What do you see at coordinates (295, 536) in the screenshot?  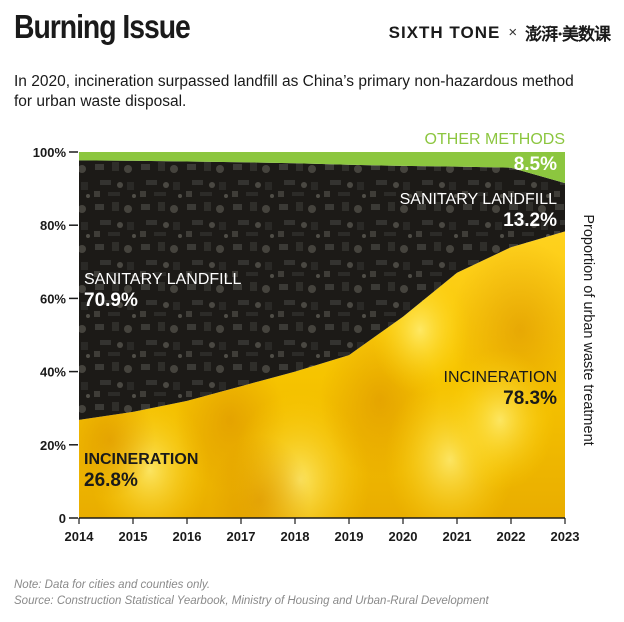 I see `x-tick-label: 2018` at bounding box center [295, 536].